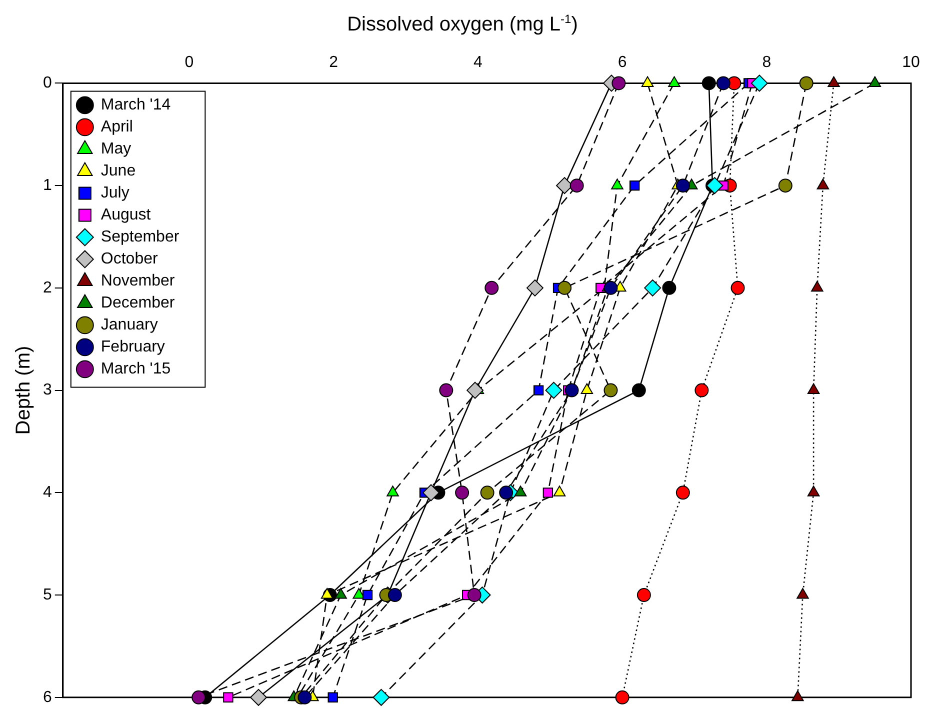 This screenshot has width=925, height=710. I want to click on legend-label: March '14, so click(135, 105).